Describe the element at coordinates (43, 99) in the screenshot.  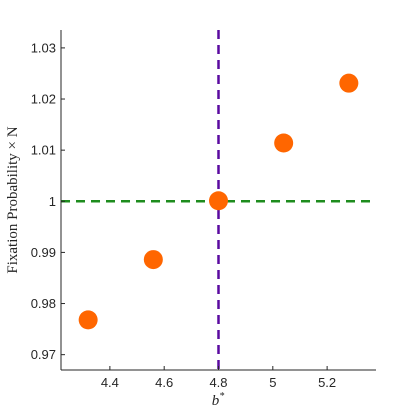
I see `y-tick-label: 1.02` at that location.